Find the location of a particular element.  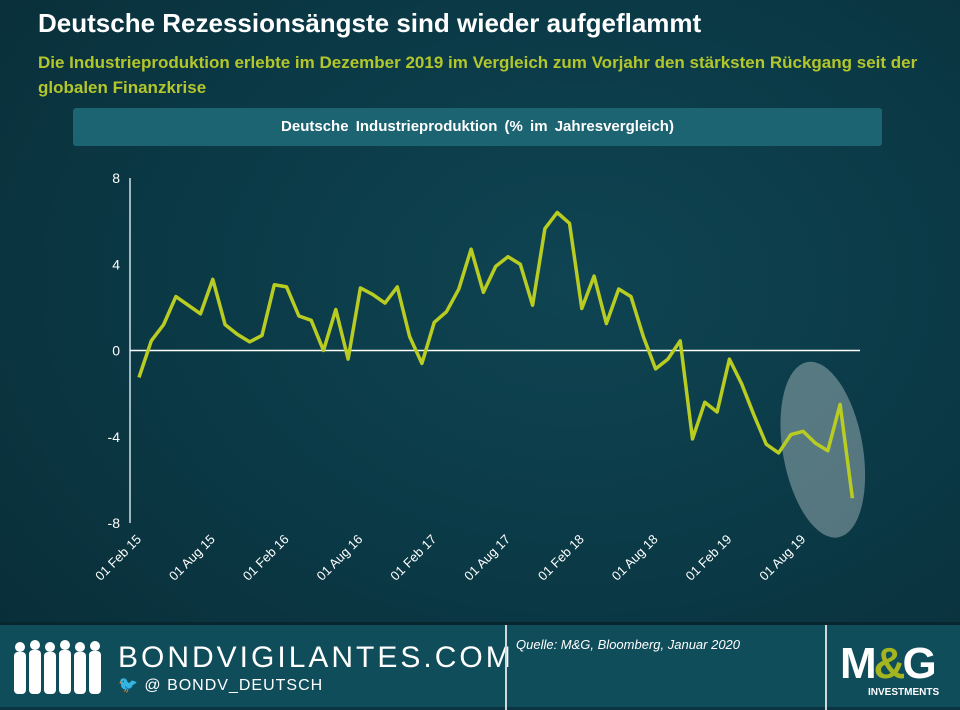

x-tick-label: 01 Feb 15 is located at coordinates (118, 558).